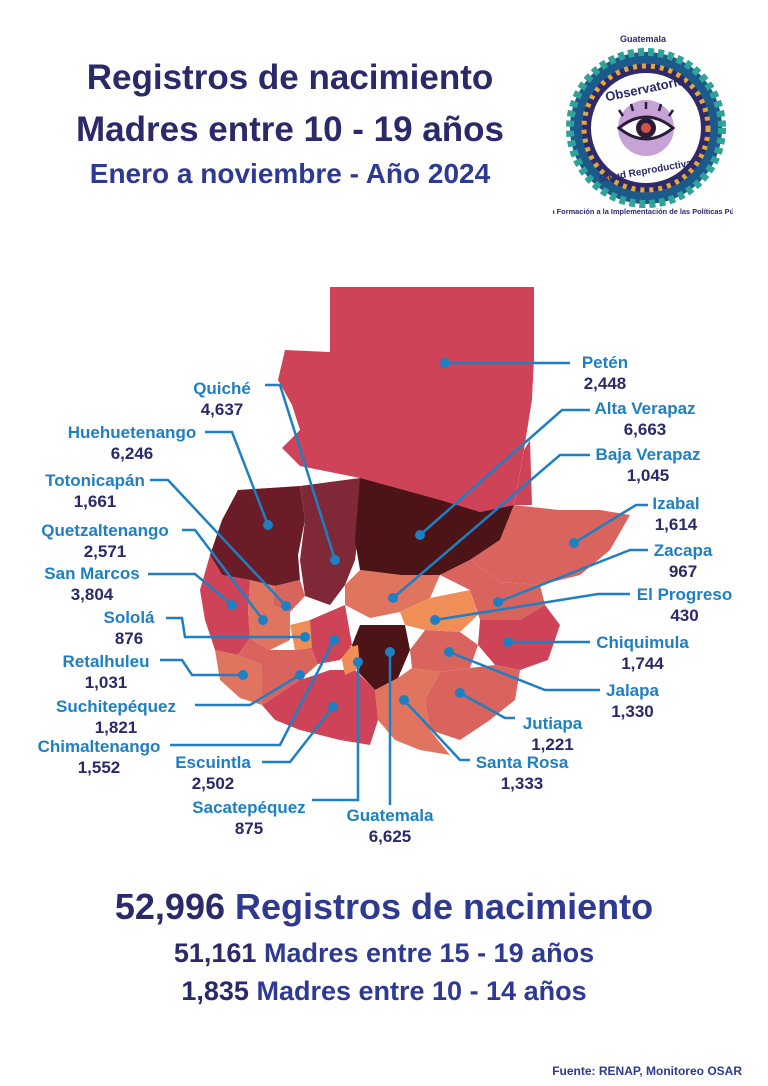  I want to click on label-quetzaltenango: Quetzaltenango 2,571, so click(105, 541).